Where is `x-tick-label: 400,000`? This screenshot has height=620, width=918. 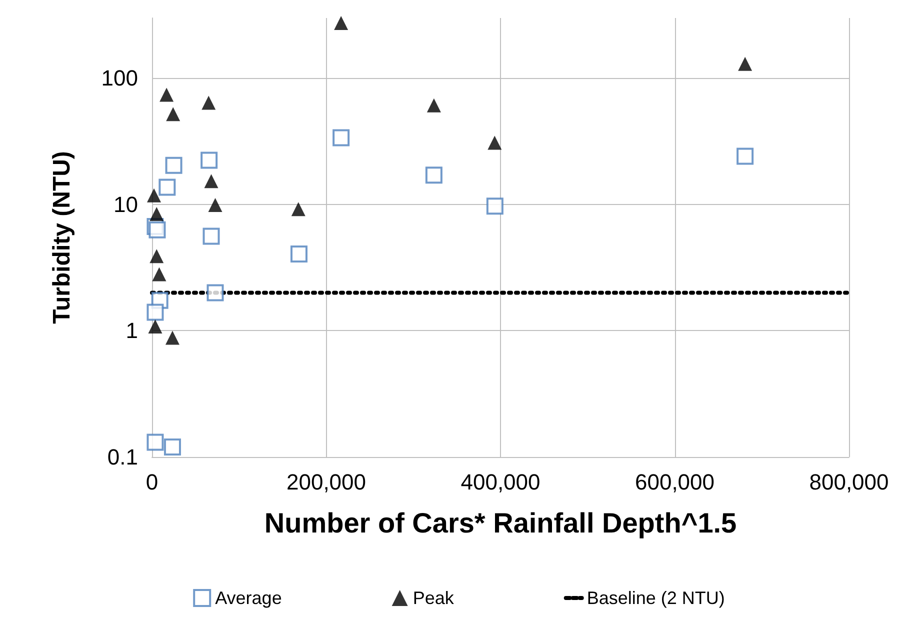
x-tick-label: 400,000 is located at coordinates (500, 482).